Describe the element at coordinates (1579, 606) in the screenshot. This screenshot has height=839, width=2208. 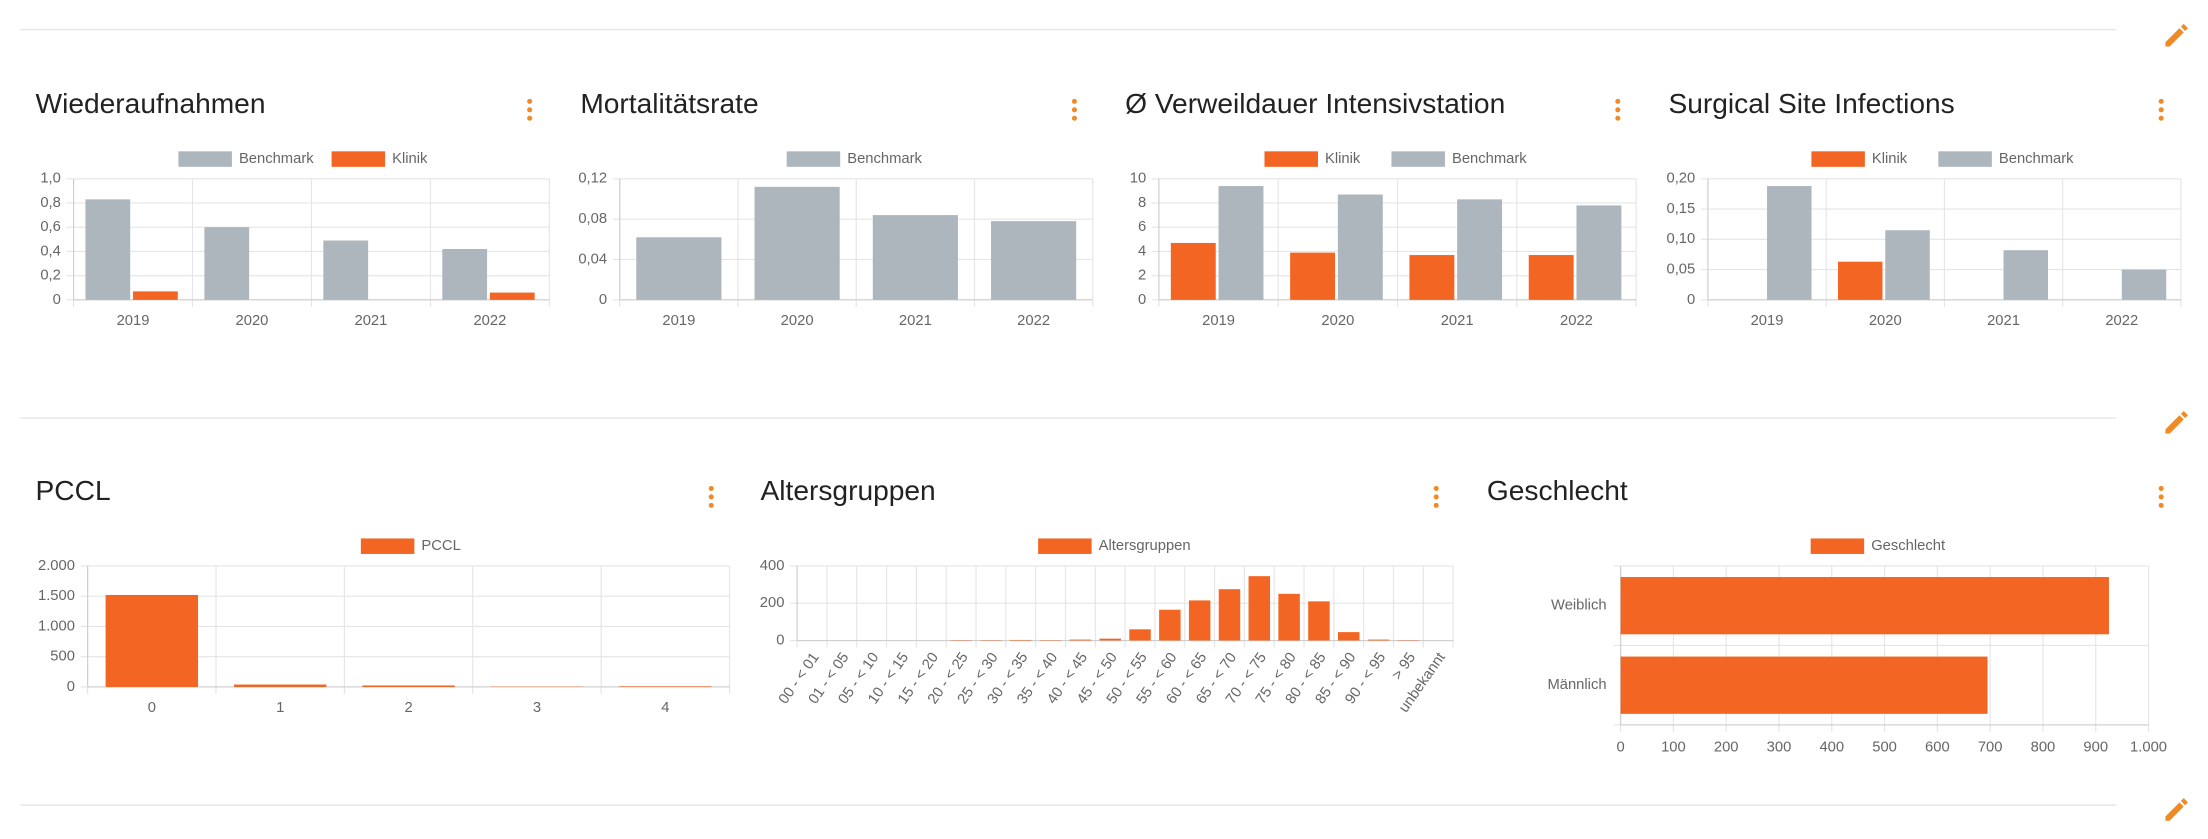
I see `y-tick-label: Weiblich` at that location.